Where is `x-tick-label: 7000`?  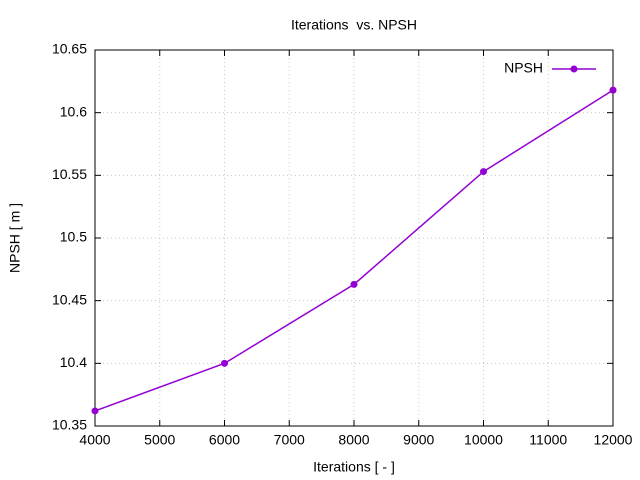
x-tick-label: 7000 is located at coordinates (289, 440).